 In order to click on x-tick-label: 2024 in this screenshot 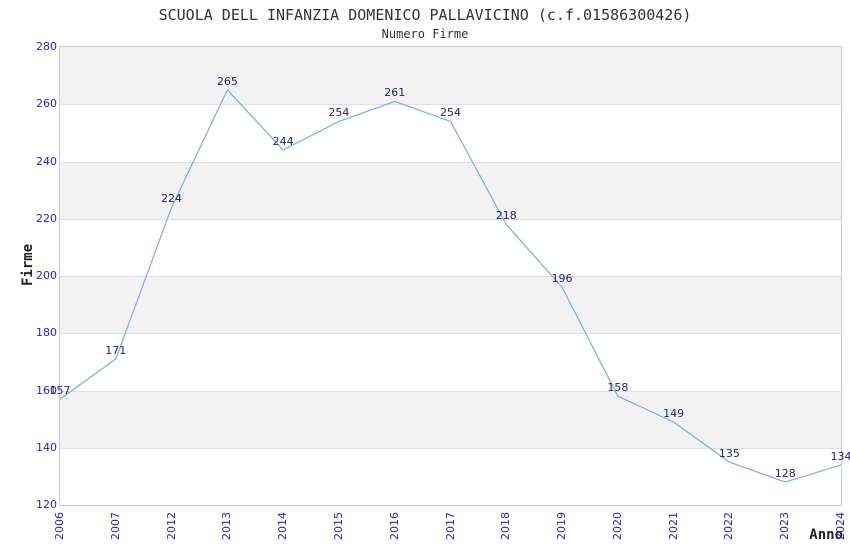, I will do `click(840, 526)`.